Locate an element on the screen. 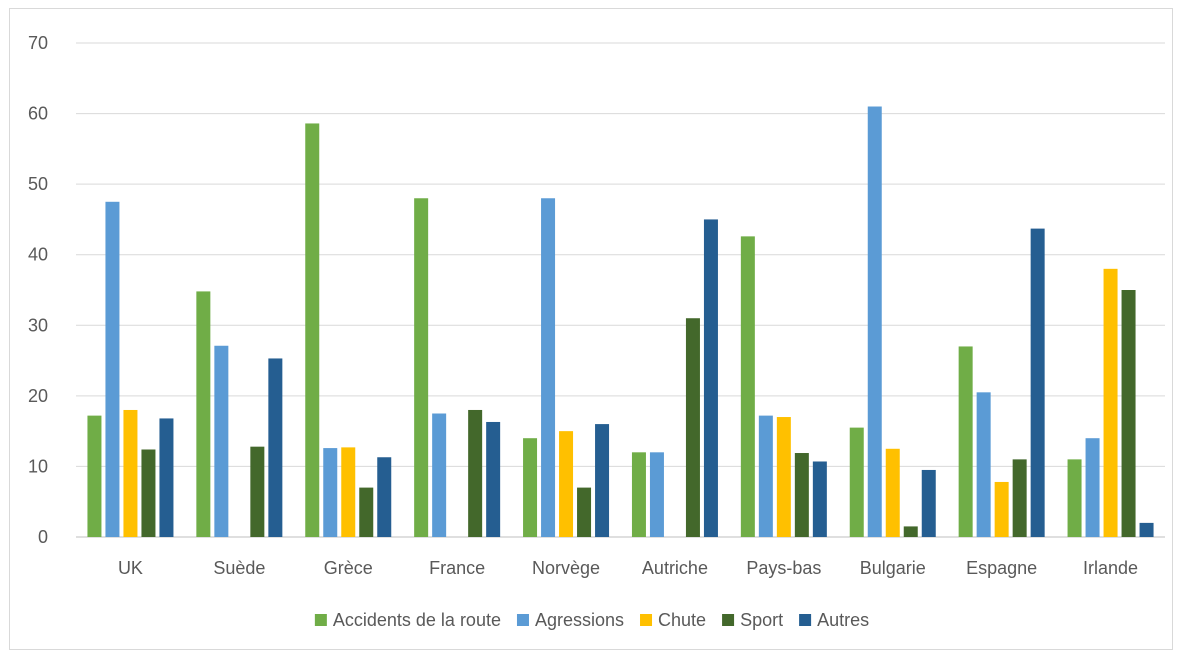  x-tick-label: UK is located at coordinates (130, 568).